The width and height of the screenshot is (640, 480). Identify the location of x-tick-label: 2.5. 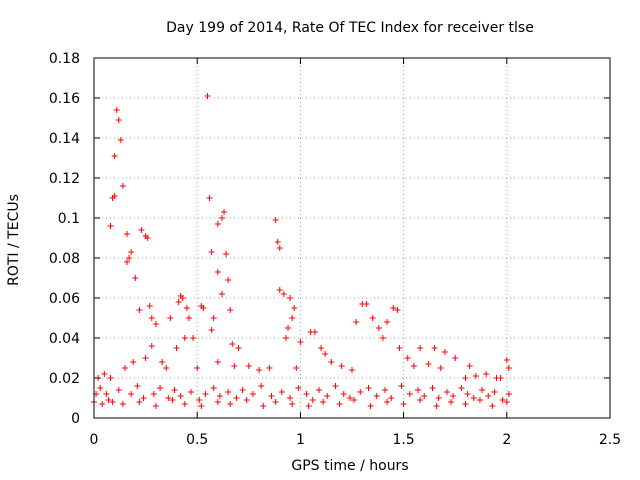
(610, 440).